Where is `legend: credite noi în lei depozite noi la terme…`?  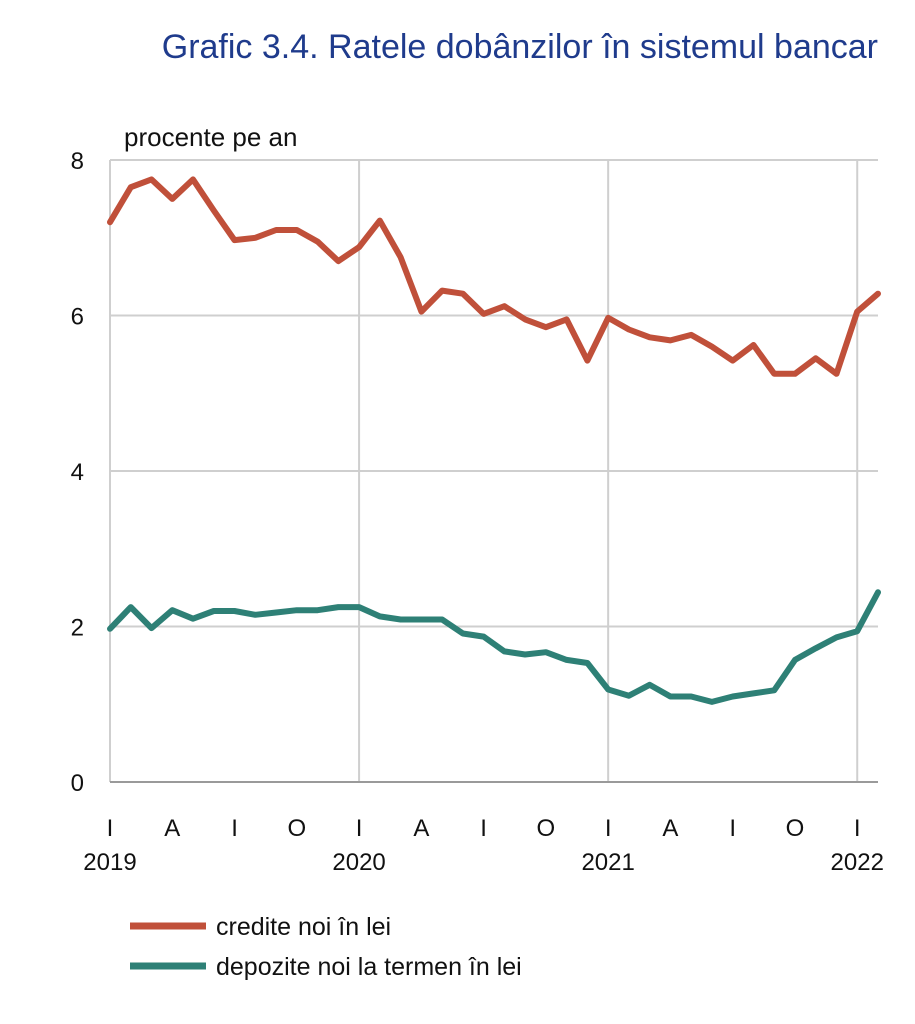
legend: credite noi în lei depozite noi la terme… is located at coordinates (326, 947).